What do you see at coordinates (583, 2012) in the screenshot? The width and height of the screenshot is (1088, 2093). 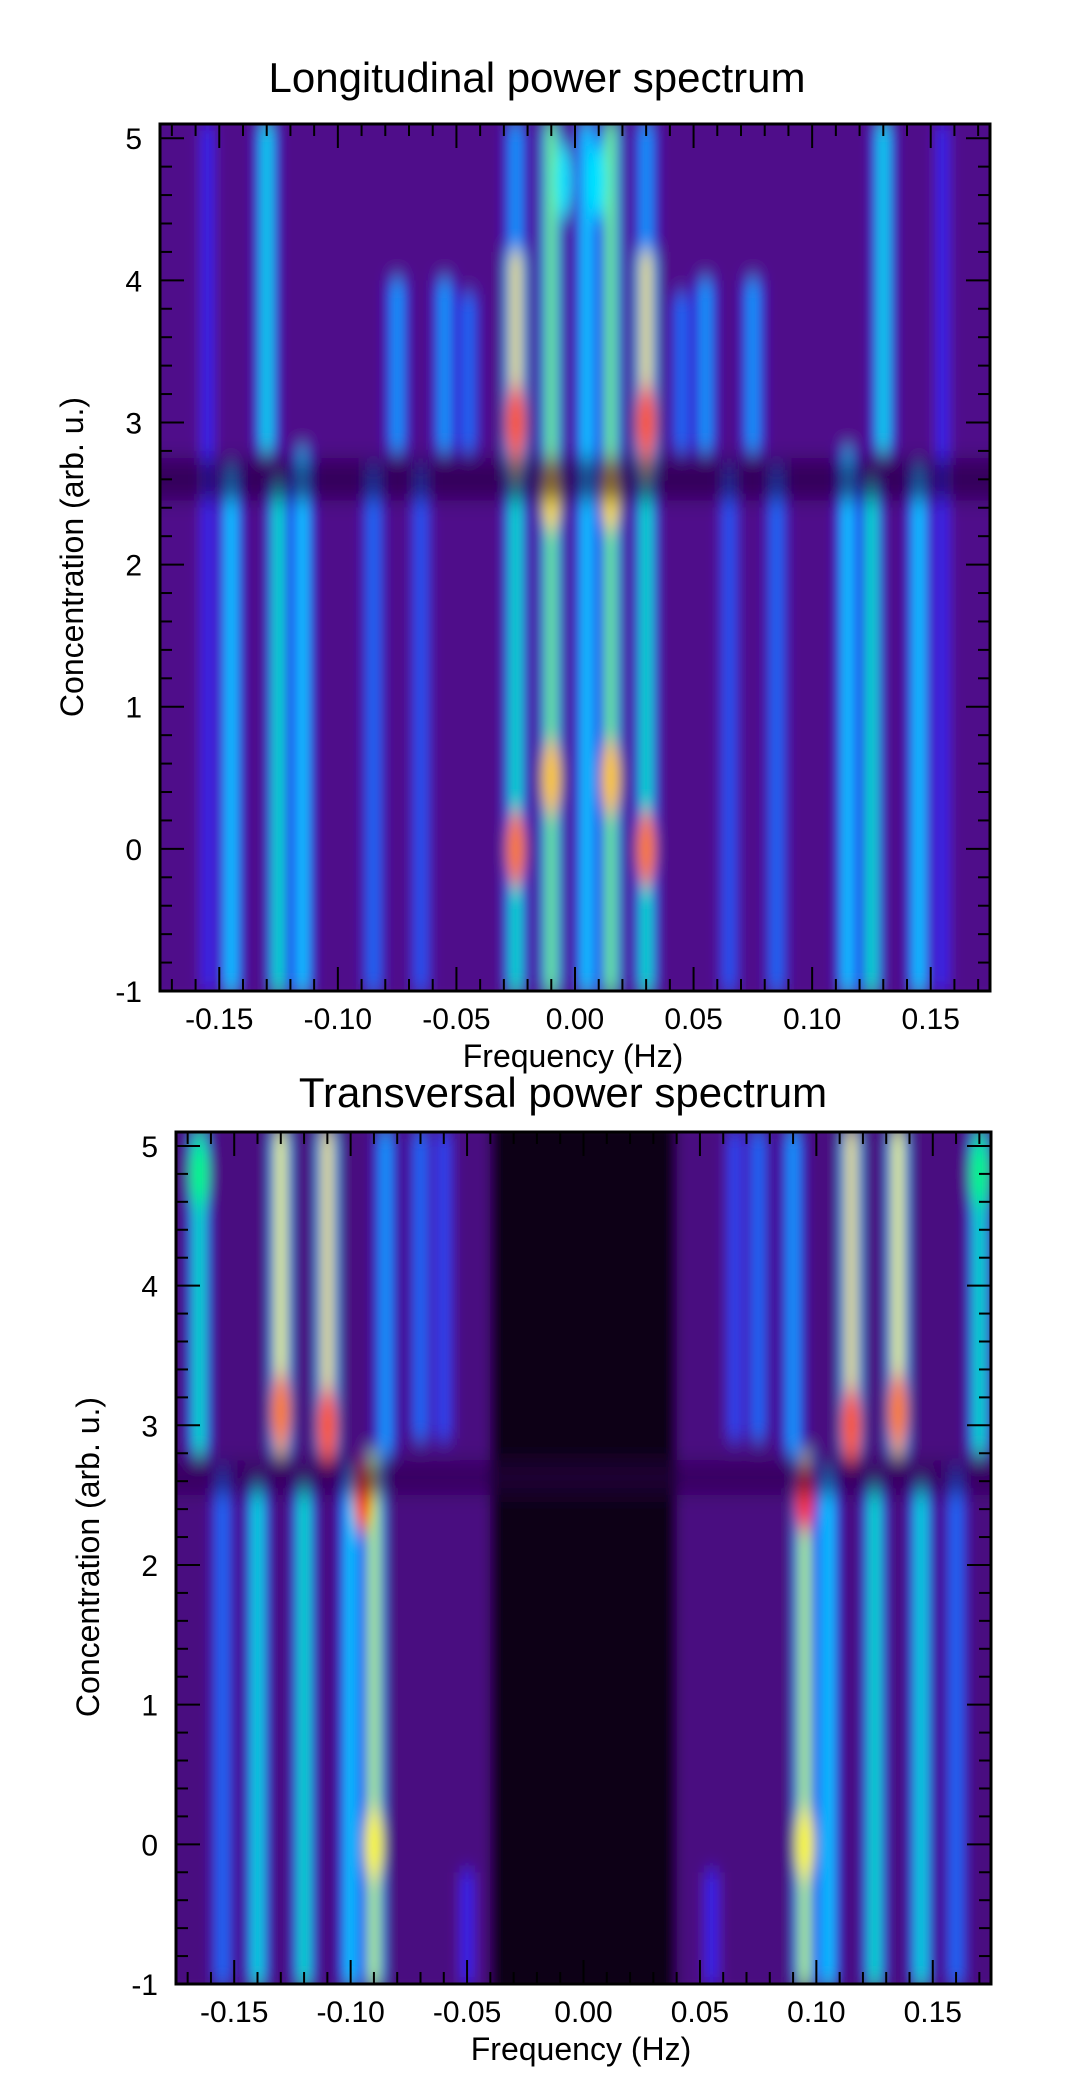 I see `x-tick-label-transversal: 0.00` at bounding box center [583, 2012].